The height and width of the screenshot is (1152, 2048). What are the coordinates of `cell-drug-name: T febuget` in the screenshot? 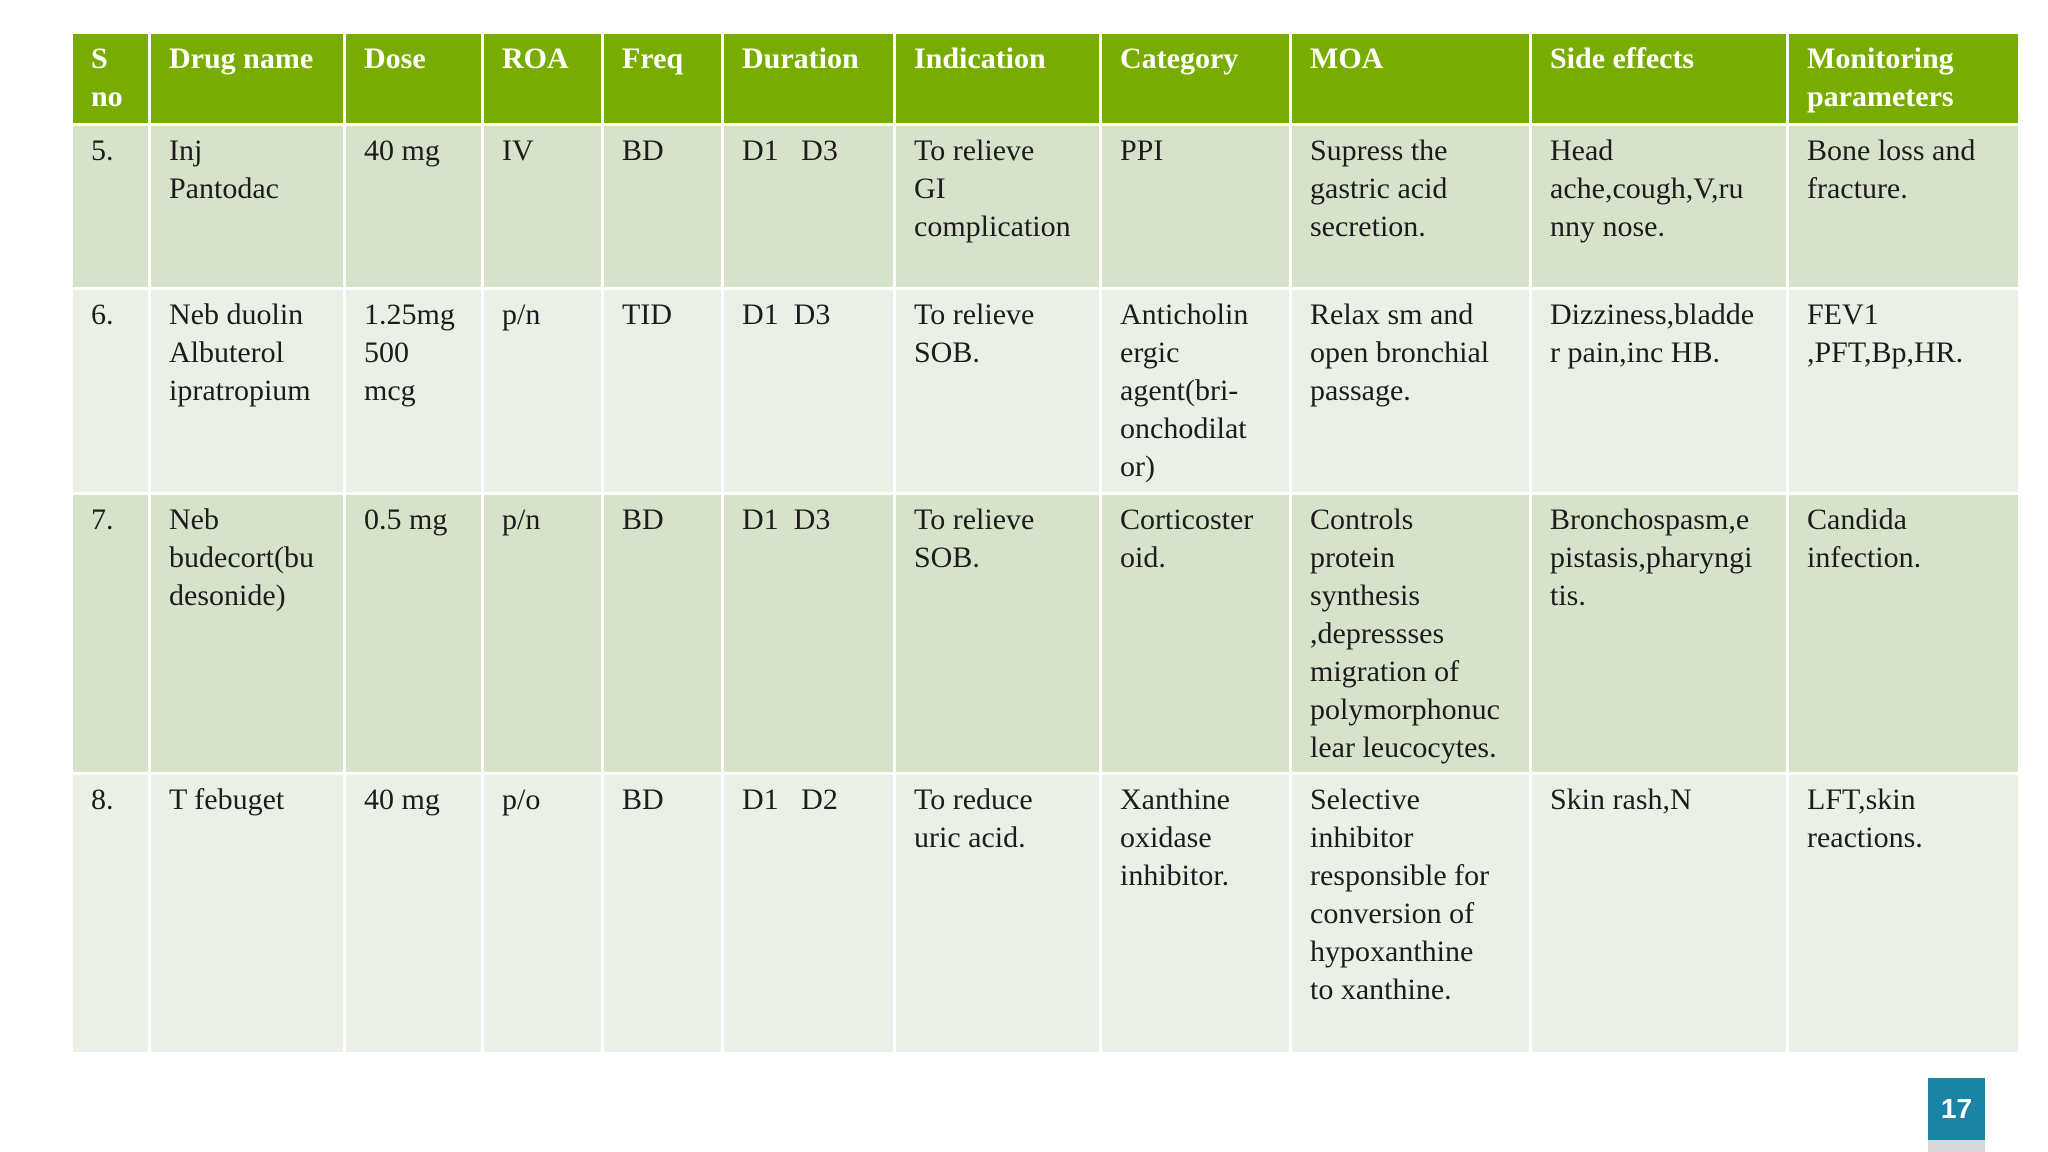 It's located at (247, 913).